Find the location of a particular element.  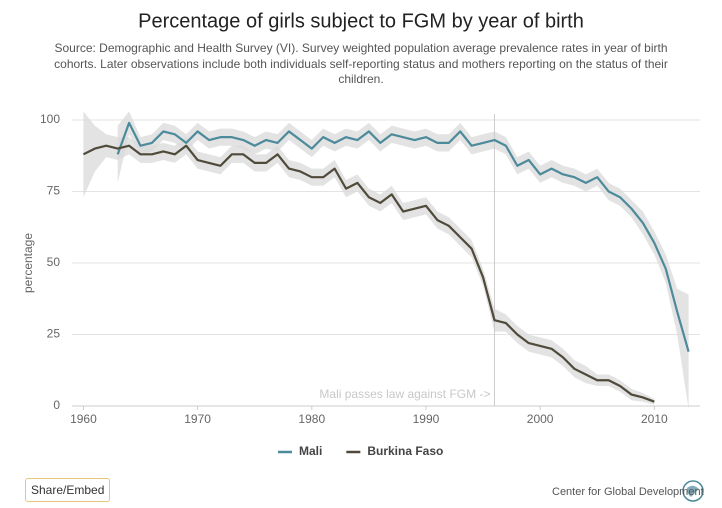

x-tick-label: 2000 is located at coordinates (540, 419).